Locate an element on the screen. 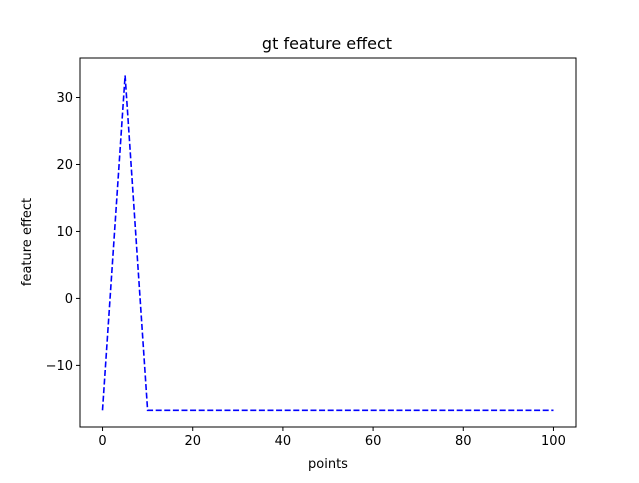  x-tick-label: 80 is located at coordinates (463, 441).